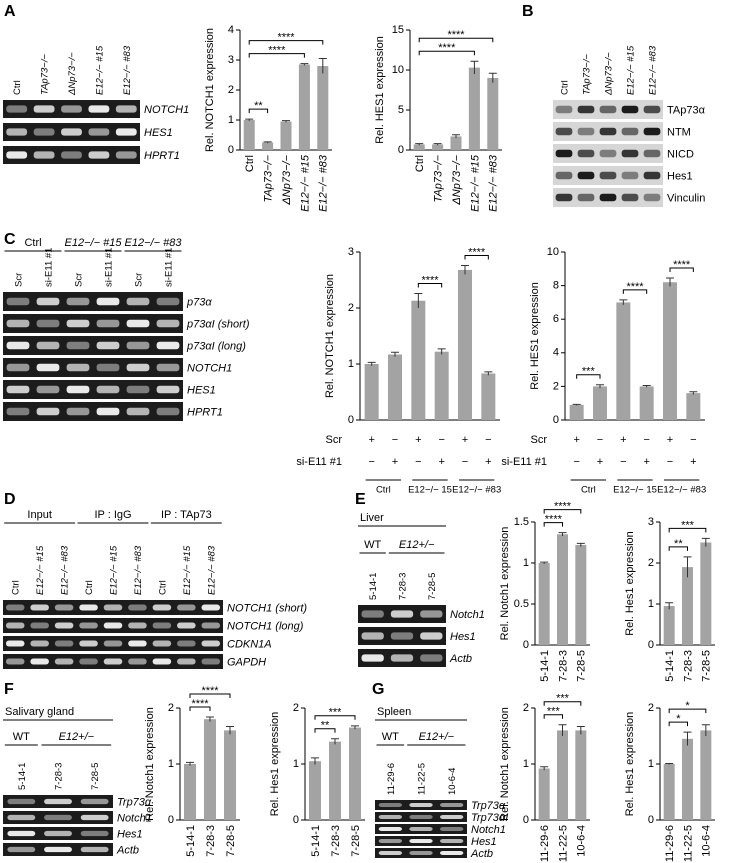 This screenshot has height=863, width=734. I want to click on x-tick-label: 10-6-4, so click(582, 841).